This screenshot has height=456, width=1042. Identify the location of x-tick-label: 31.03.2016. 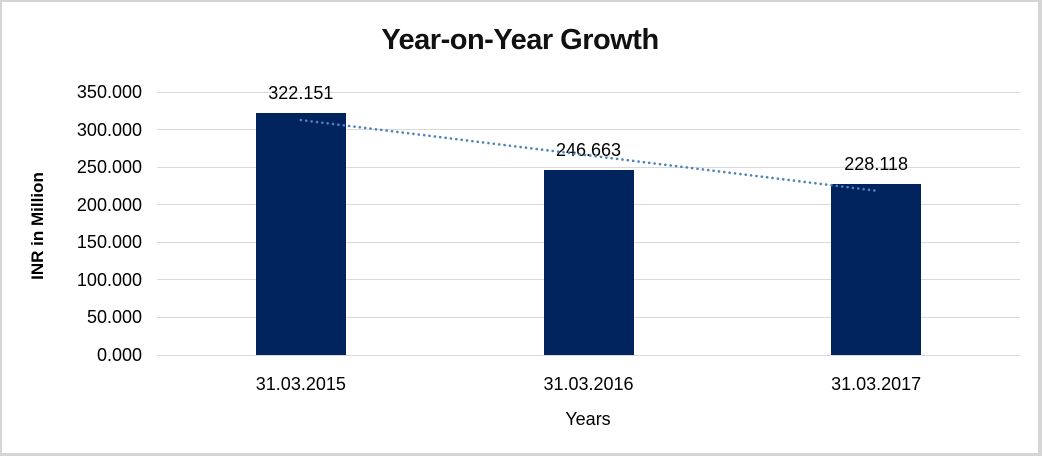
(588, 384).